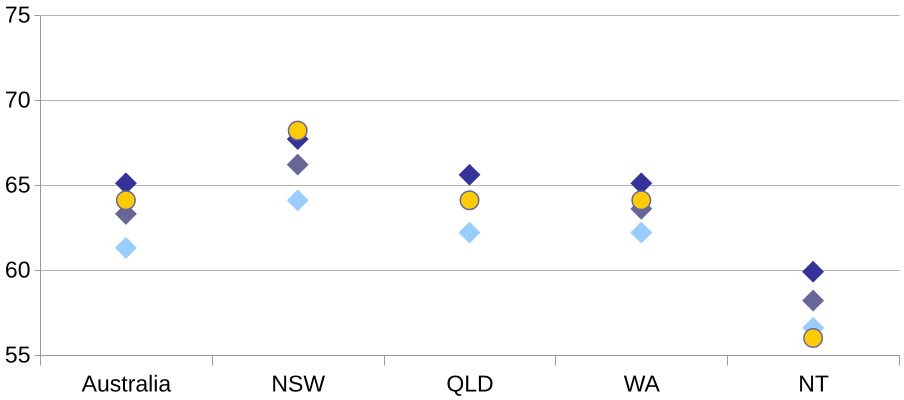 This screenshot has height=400, width=904. I want to click on y-tick-label: 55, so click(17, 355).